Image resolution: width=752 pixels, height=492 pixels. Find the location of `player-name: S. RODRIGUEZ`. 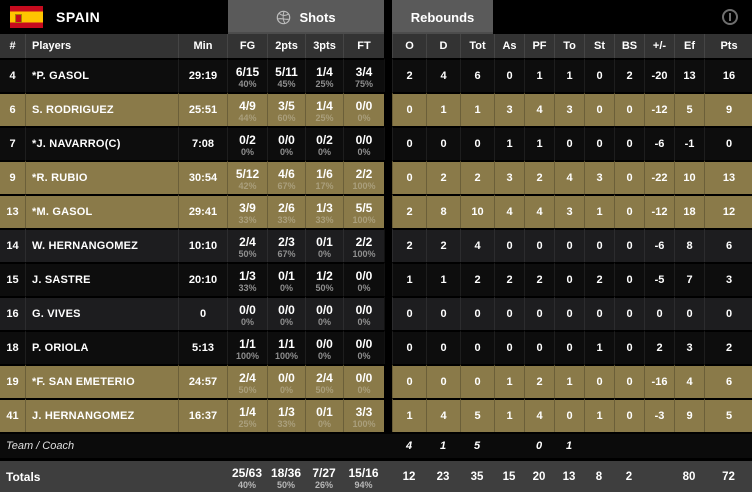

player-name: S. RODRIGUEZ is located at coordinates (101, 109).